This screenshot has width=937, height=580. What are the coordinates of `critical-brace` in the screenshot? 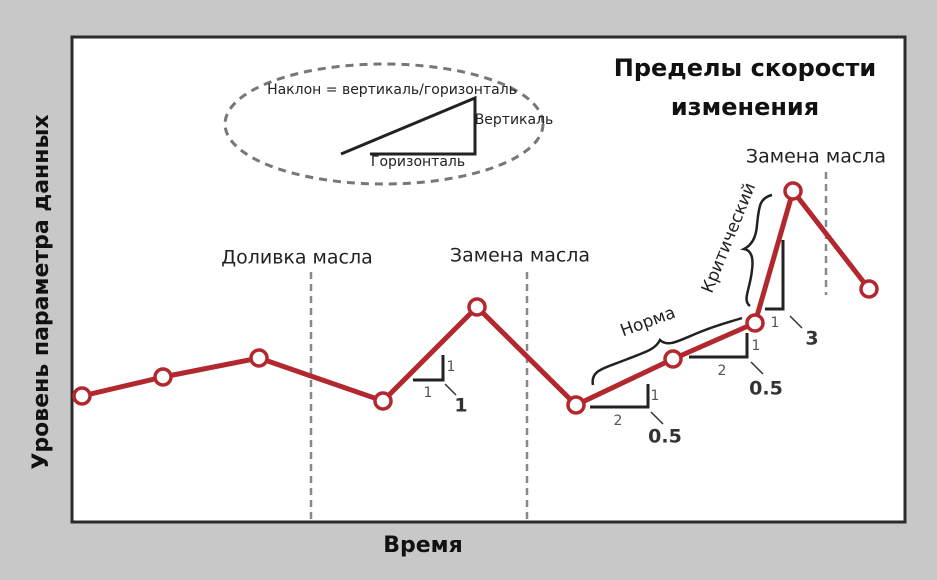 It's located at (756, 250).